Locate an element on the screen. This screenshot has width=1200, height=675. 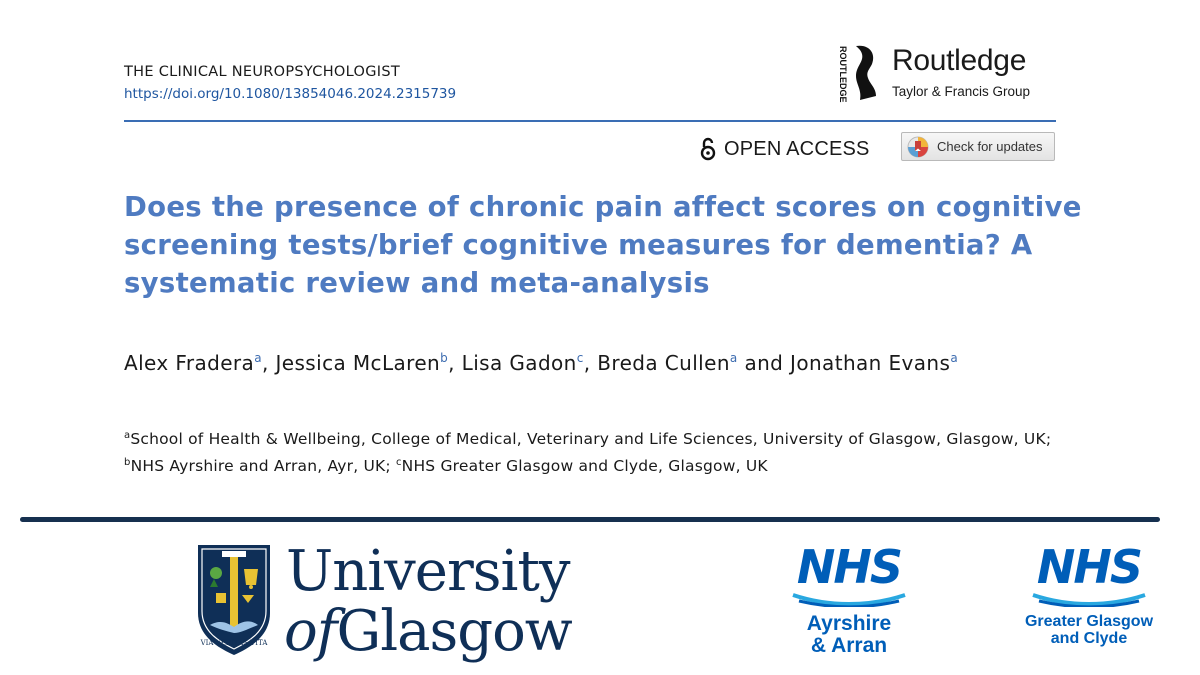
nhs-ggc-line1: Greater Glasgow is located at coordinates (1089, 621).